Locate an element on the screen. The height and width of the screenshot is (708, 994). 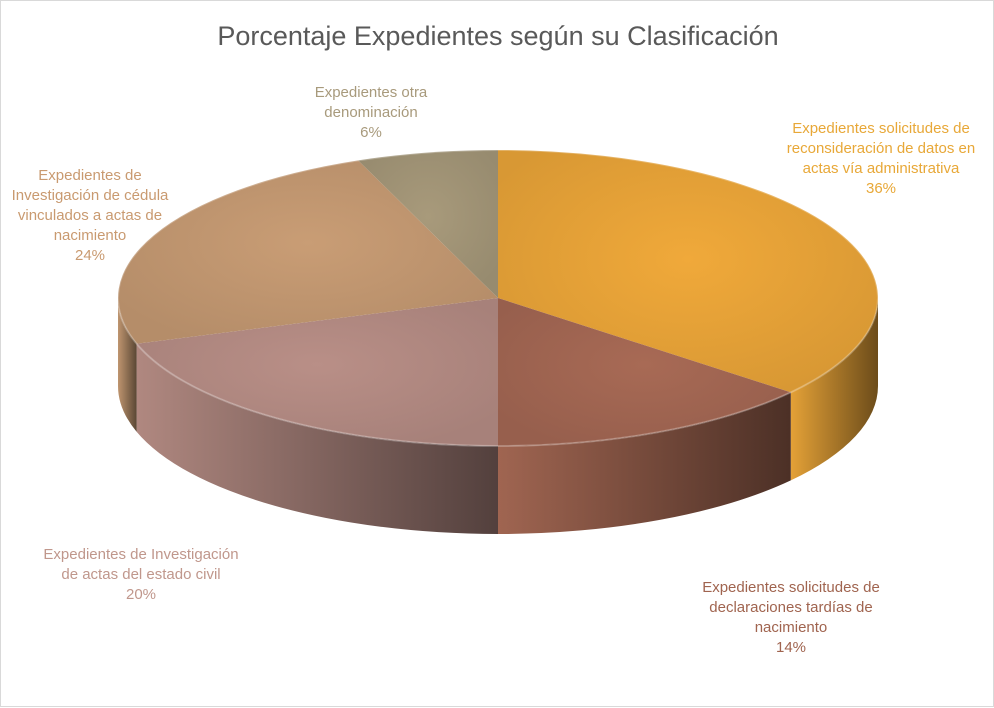
pie-slice-reconsideracion is located at coordinates (688, 271).